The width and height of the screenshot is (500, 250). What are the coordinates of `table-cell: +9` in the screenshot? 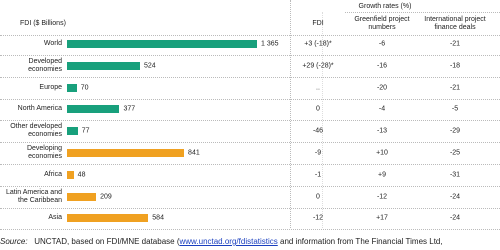 It's located at (382, 175).